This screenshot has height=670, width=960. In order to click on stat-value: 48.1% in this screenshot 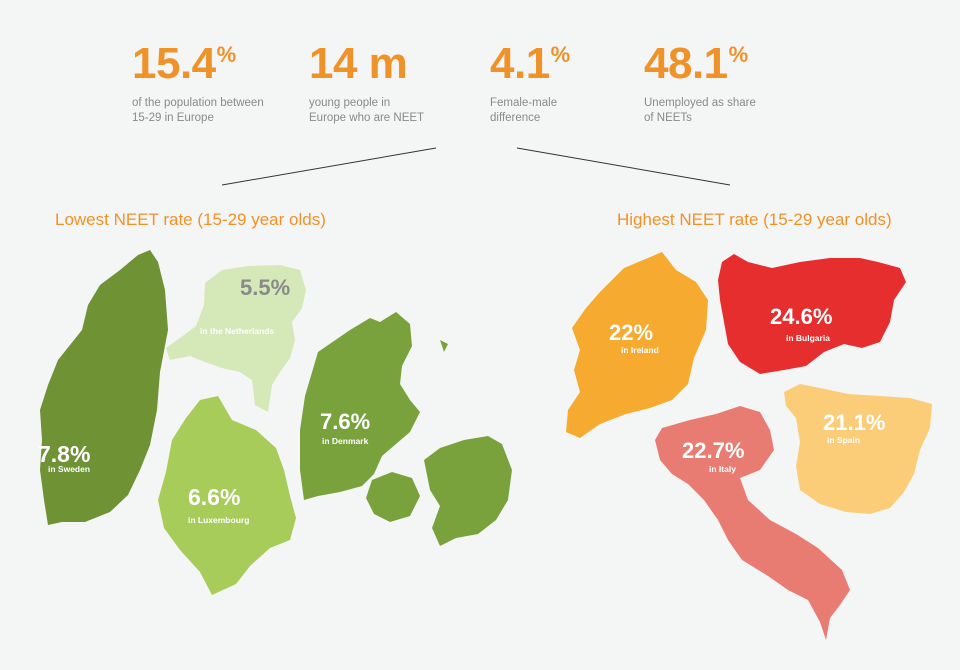, I will do `click(696, 63)`.